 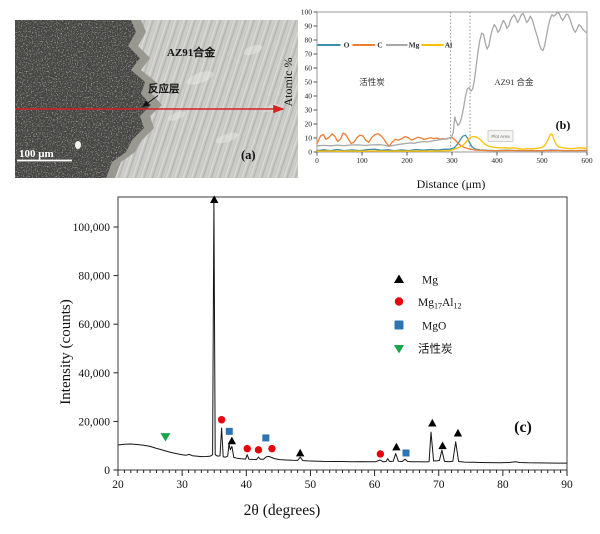 I want to click on legend-label-Al: Al, so click(x=449, y=45).